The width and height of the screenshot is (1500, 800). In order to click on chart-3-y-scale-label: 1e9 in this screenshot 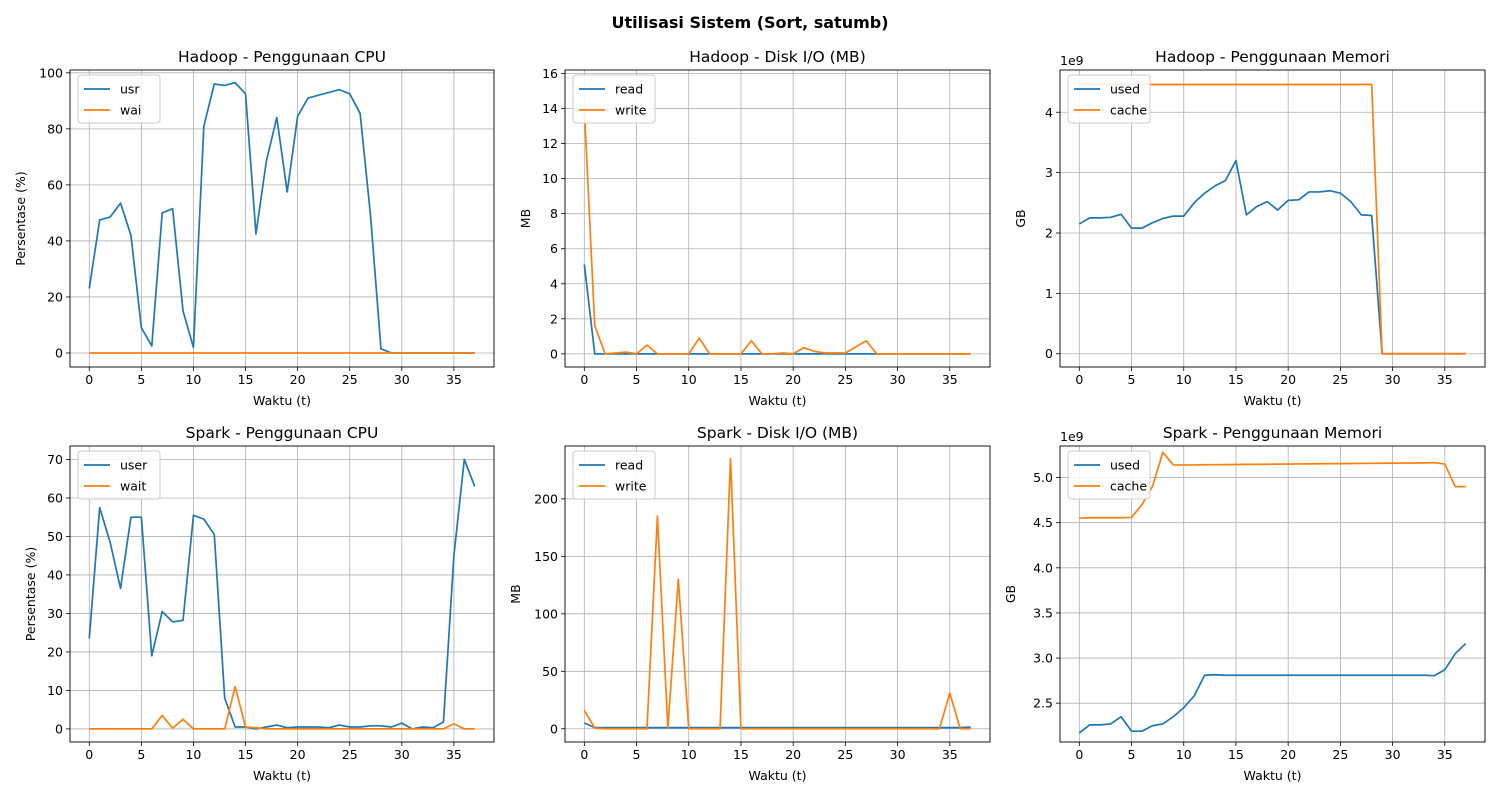, I will do `click(1072, 60)`.